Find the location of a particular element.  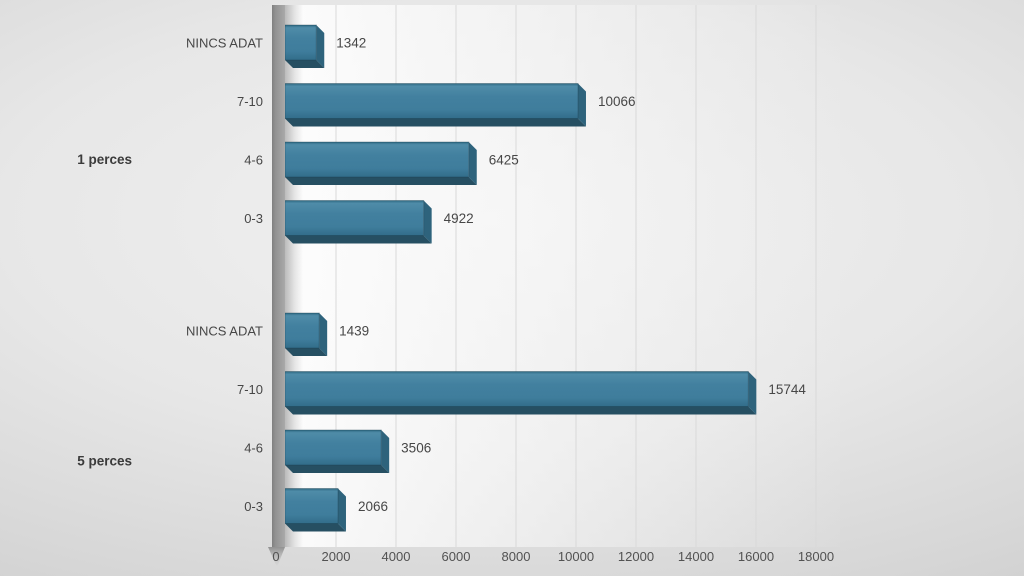

group-label: 1 perces is located at coordinates (104, 159).